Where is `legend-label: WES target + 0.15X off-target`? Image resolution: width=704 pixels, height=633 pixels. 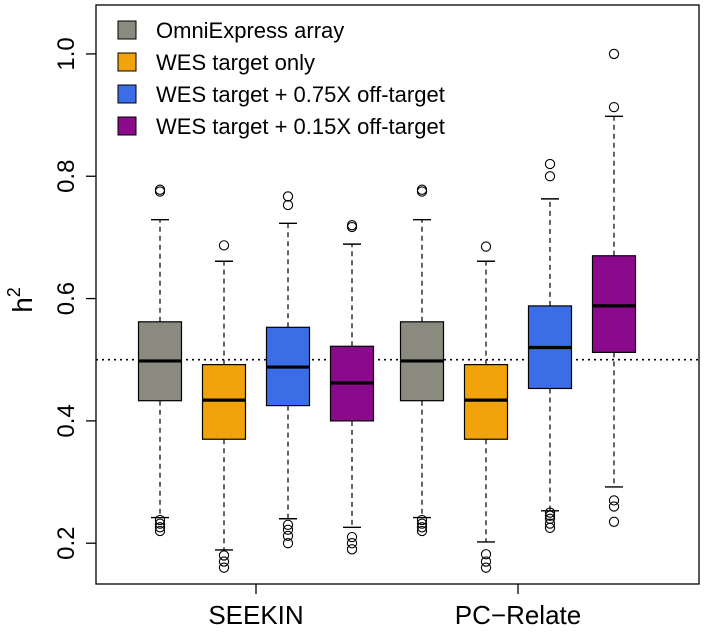 legend-label: WES target + 0.15X off-target is located at coordinates (300, 126).